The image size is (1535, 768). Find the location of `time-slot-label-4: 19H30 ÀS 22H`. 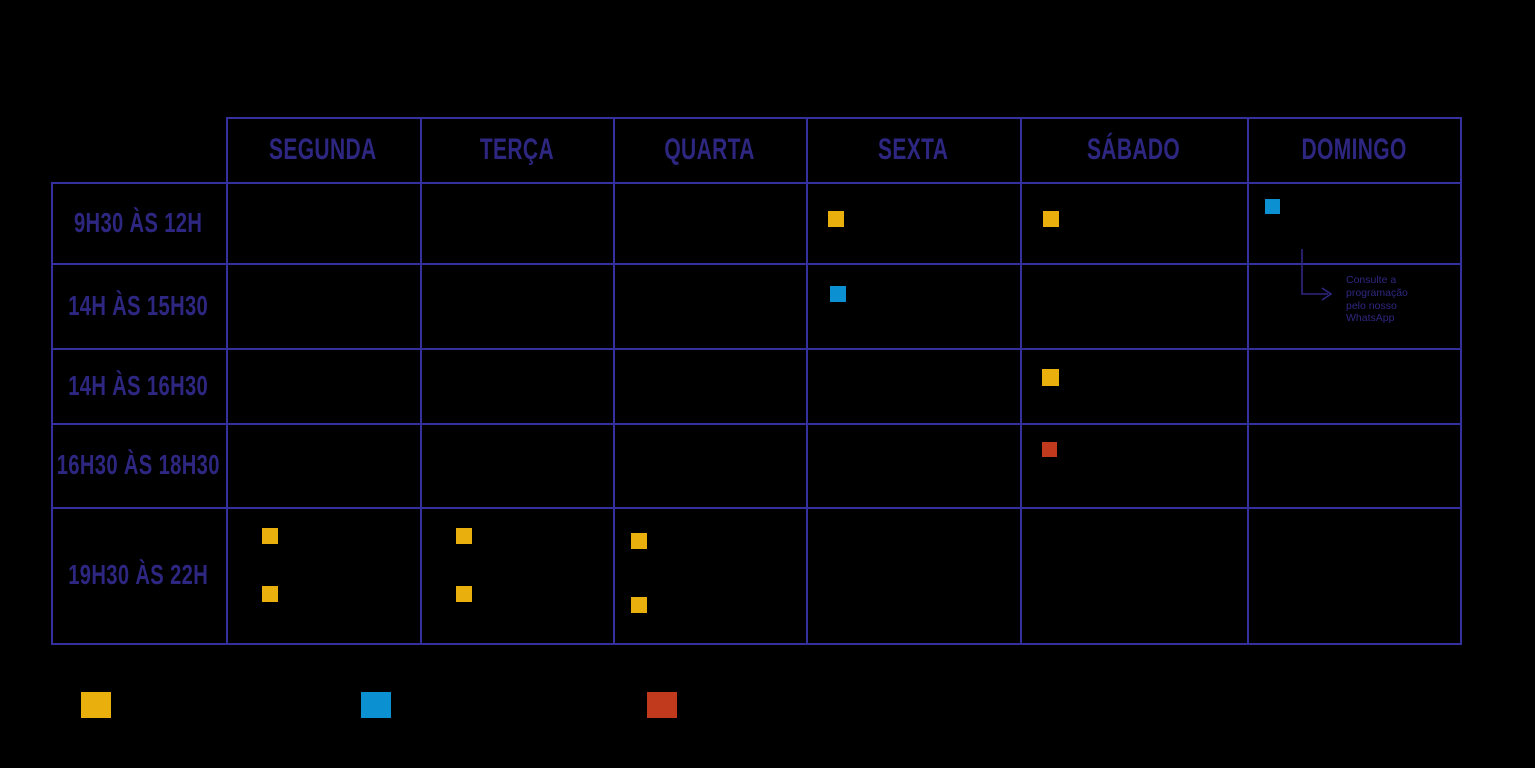

time-slot-label-4: 19H30 ÀS 22H is located at coordinates (138, 575).